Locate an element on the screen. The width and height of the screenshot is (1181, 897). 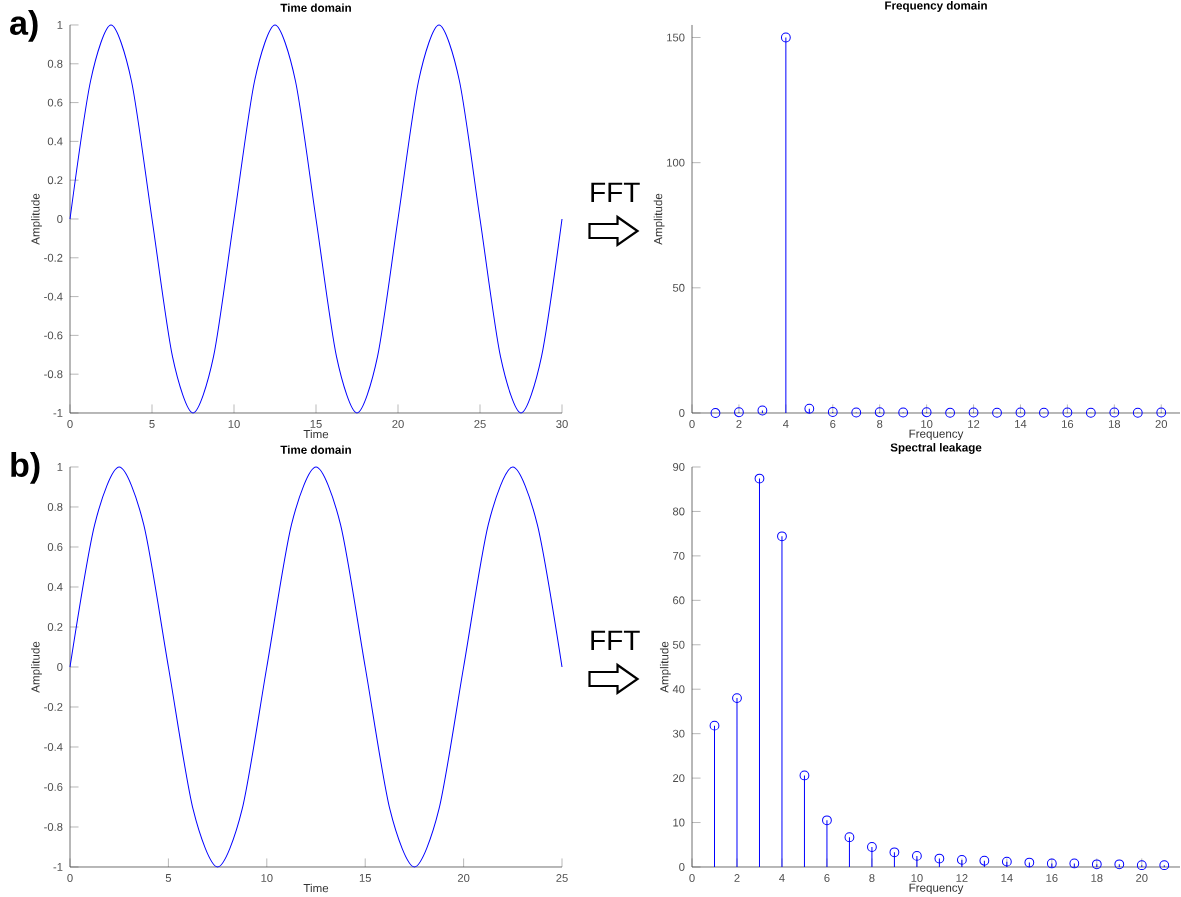
x-tick-label: 30 is located at coordinates (562, 424).